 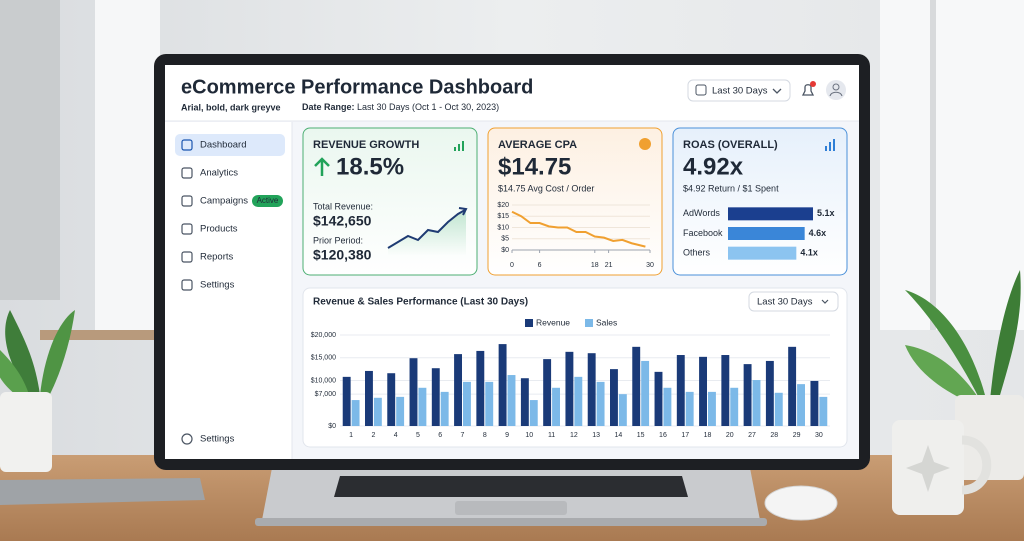 What do you see at coordinates (231, 107) in the screenshot?
I see `page-subtitle: Arial, bold, dark greyve` at bounding box center [231, 107].